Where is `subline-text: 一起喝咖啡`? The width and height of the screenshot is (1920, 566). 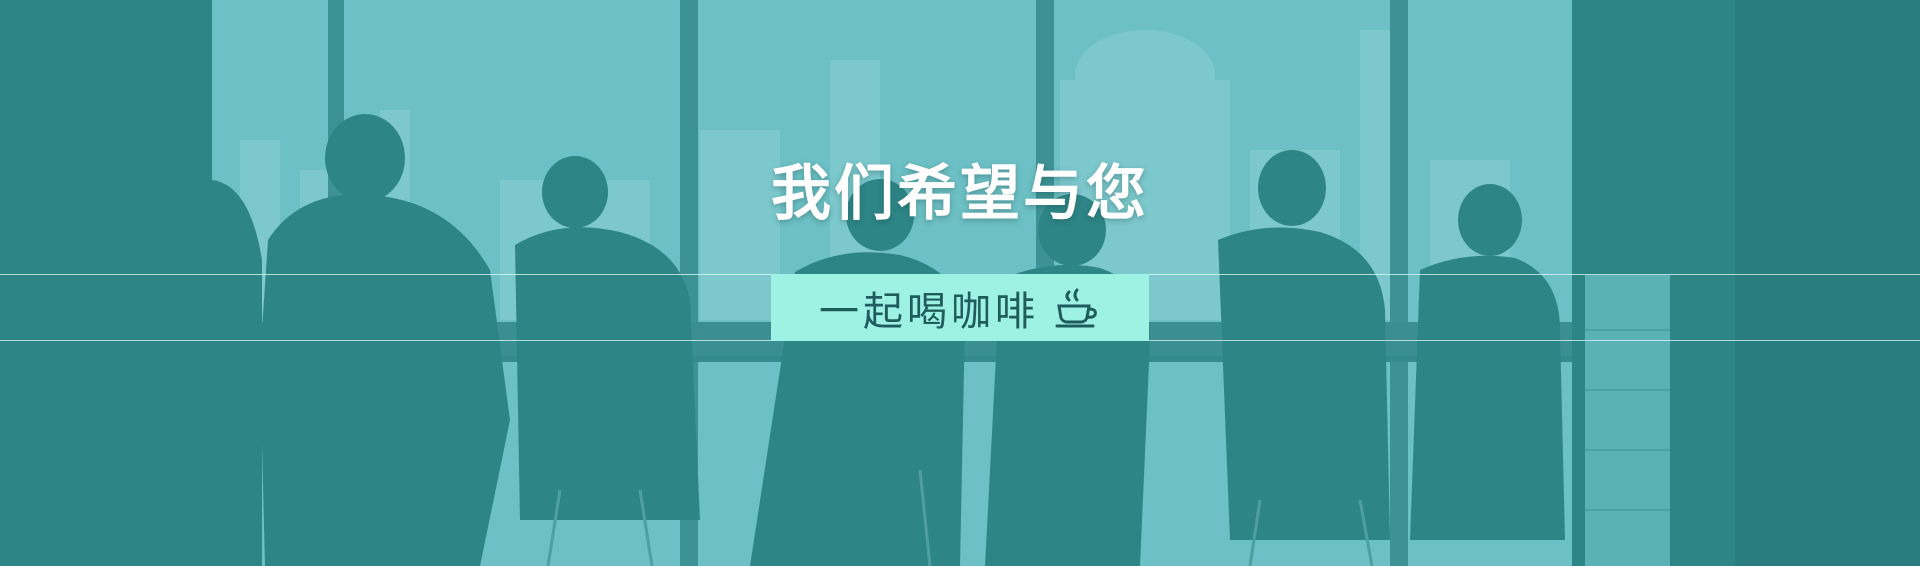 subline-text: 一起喝咖啡 is located at coordinates (929, 311).